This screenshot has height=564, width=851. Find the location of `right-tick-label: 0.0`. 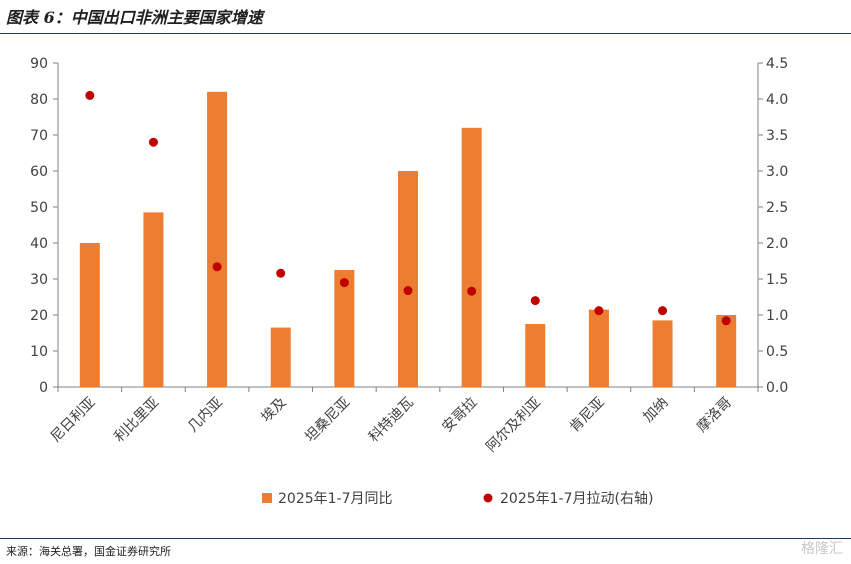

right-tick-label: 0.0 is located at coordinates (777, 388).